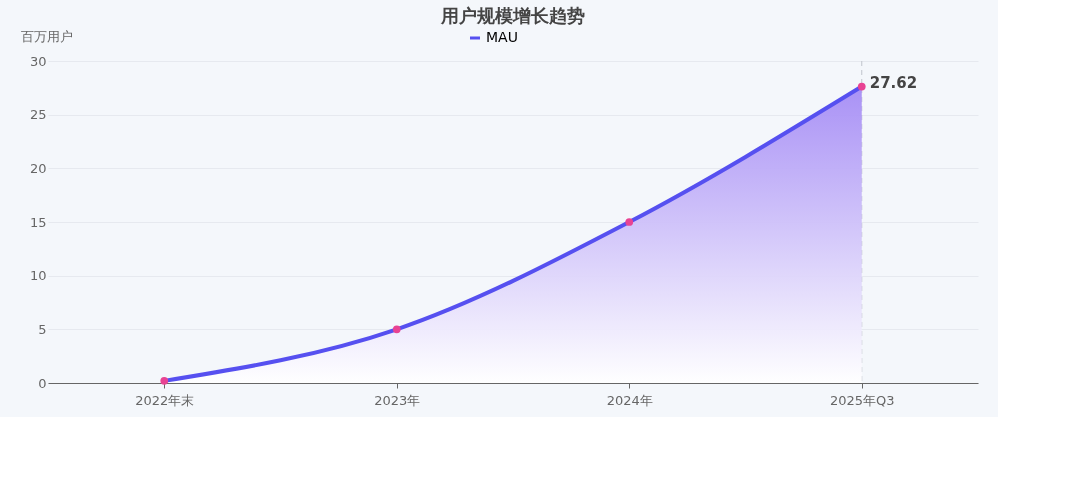 The width and height of the screenshot is (1080, 479). Describe the element at coordinates (512, 15) in the screenshot. I see `chart-title: 用户规模增长趋势` at that location.